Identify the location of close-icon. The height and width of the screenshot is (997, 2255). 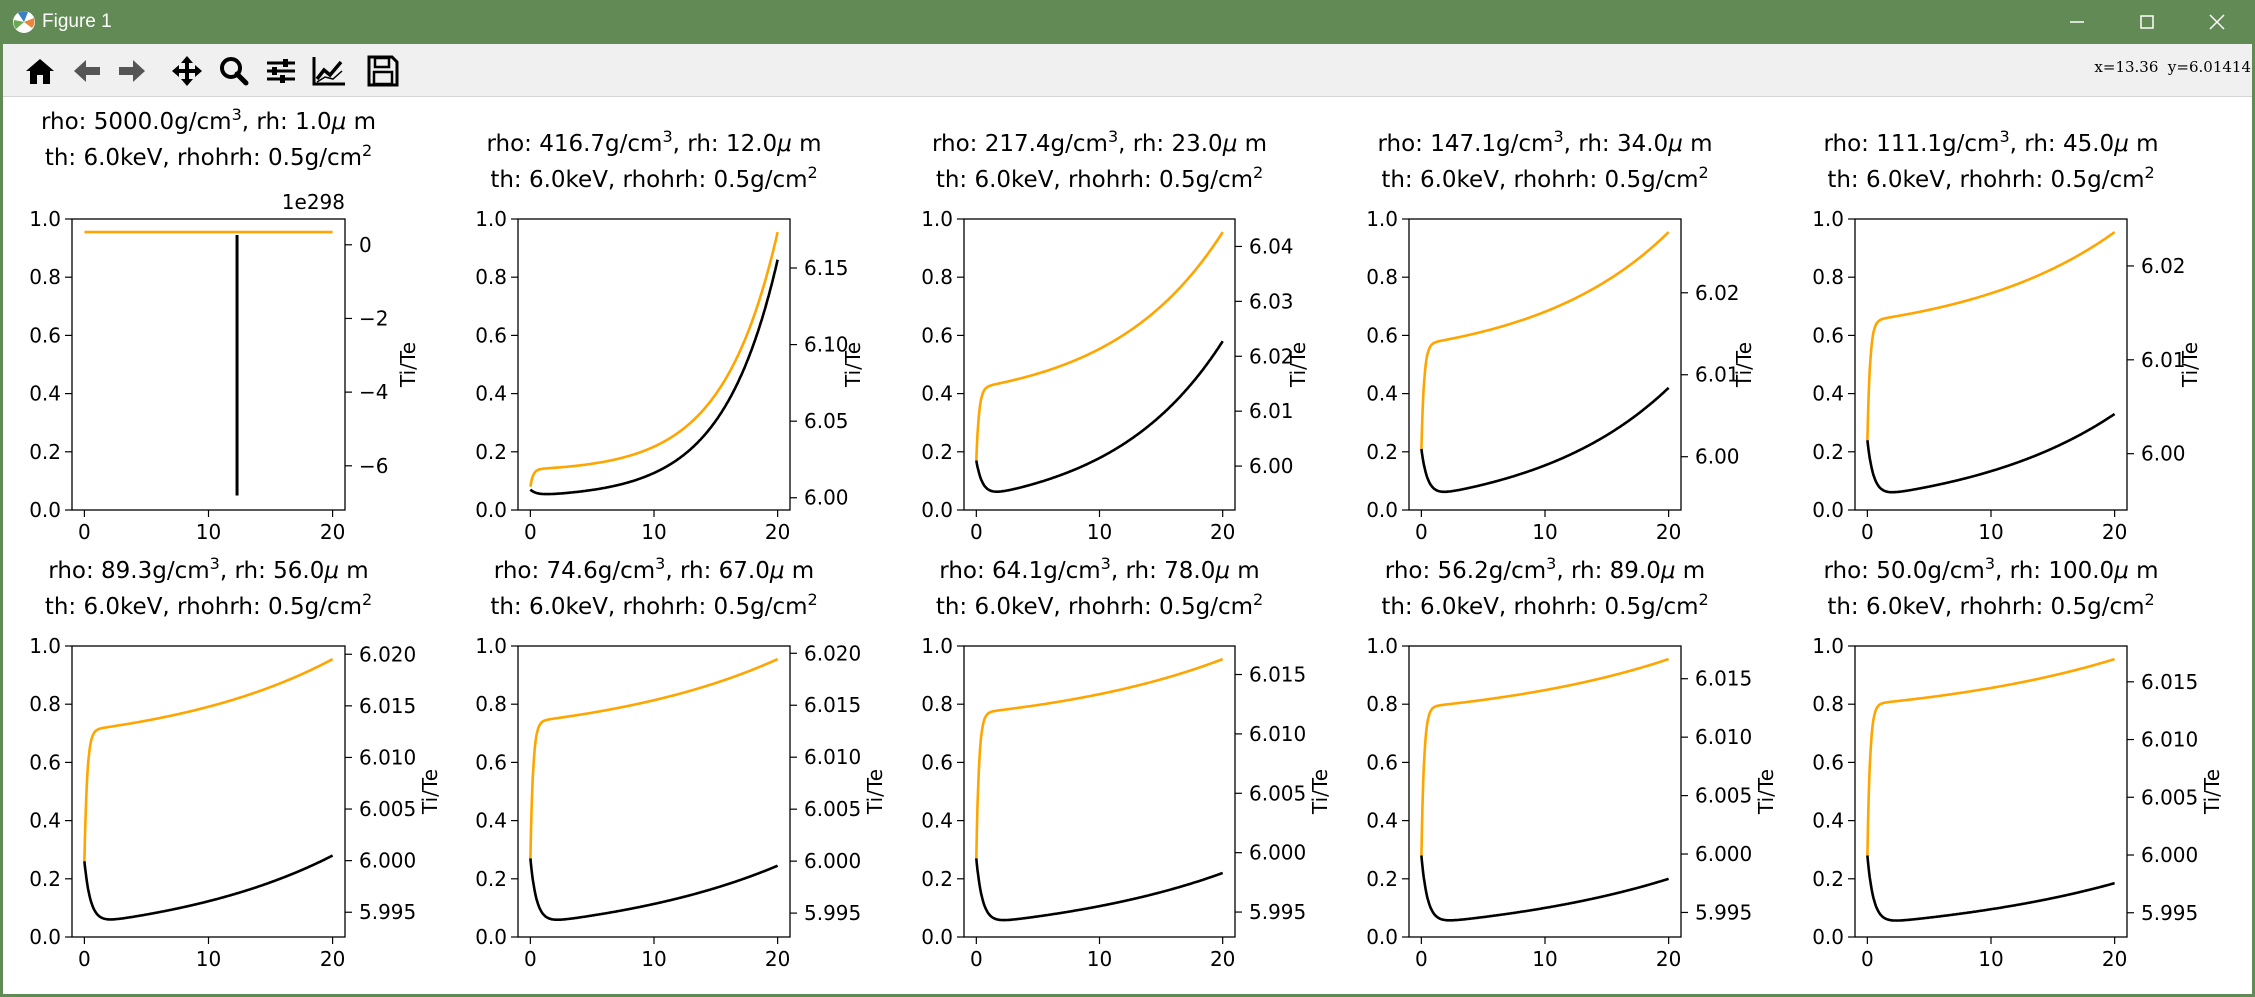
(2217, 22).